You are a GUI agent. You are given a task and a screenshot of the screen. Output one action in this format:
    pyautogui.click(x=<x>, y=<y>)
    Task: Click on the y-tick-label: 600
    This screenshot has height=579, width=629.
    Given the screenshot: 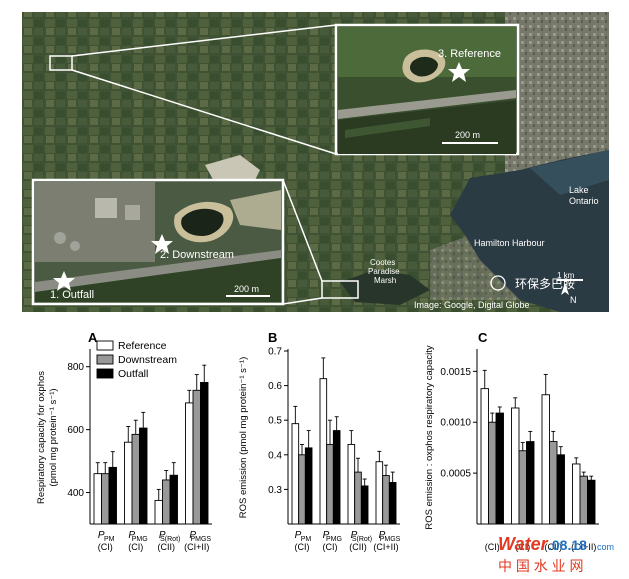 What is the action you would take?
    pyautogui.click(x=75, y=430)
    